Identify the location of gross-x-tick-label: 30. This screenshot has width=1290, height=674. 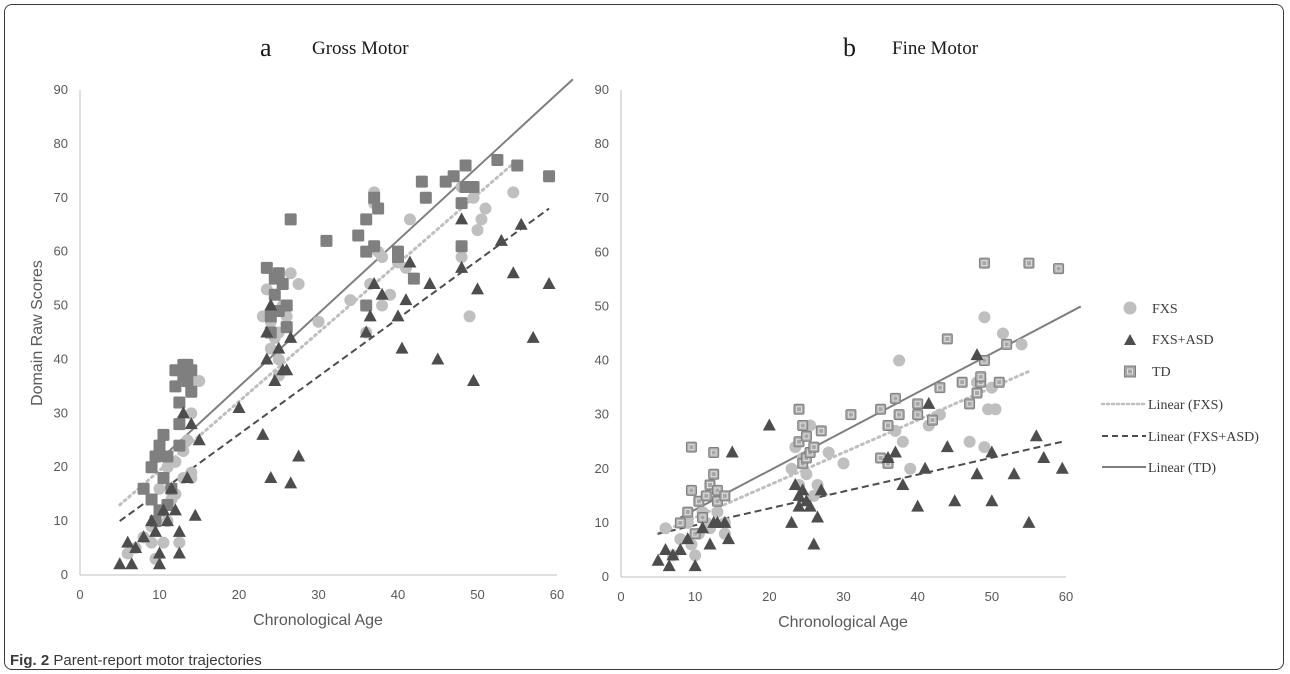
(318, 594).